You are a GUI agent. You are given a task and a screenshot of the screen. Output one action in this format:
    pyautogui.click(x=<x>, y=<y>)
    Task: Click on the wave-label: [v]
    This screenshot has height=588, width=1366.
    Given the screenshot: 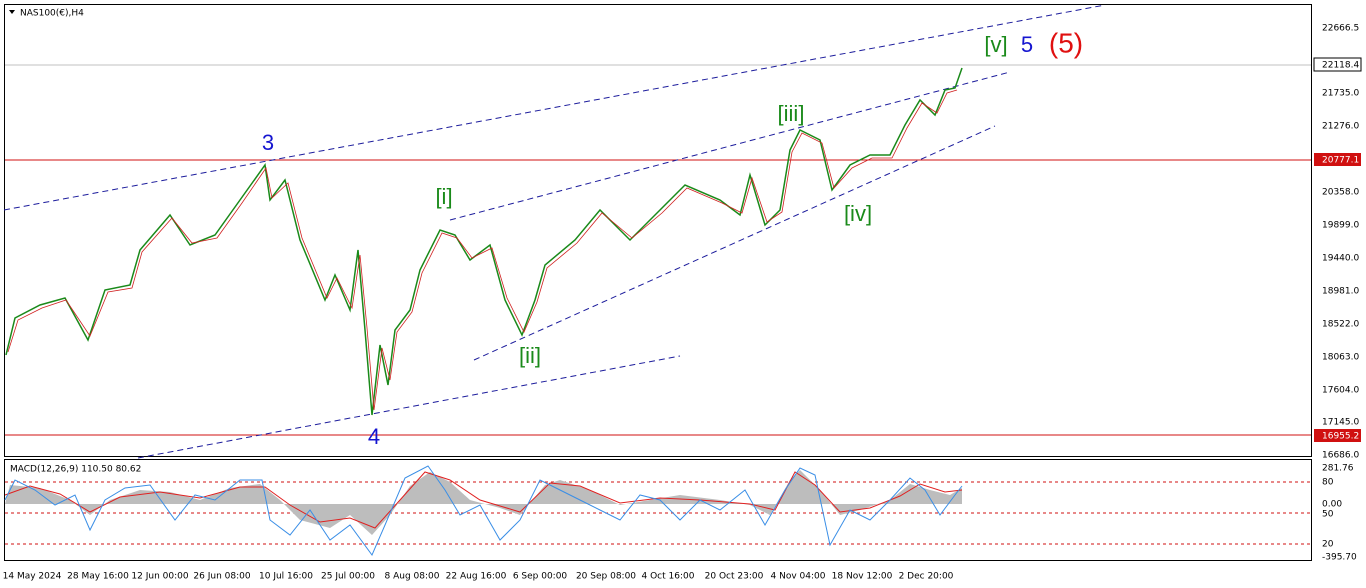 What is the action you would take?
    pyautogui.click(x=995, y=44)
    